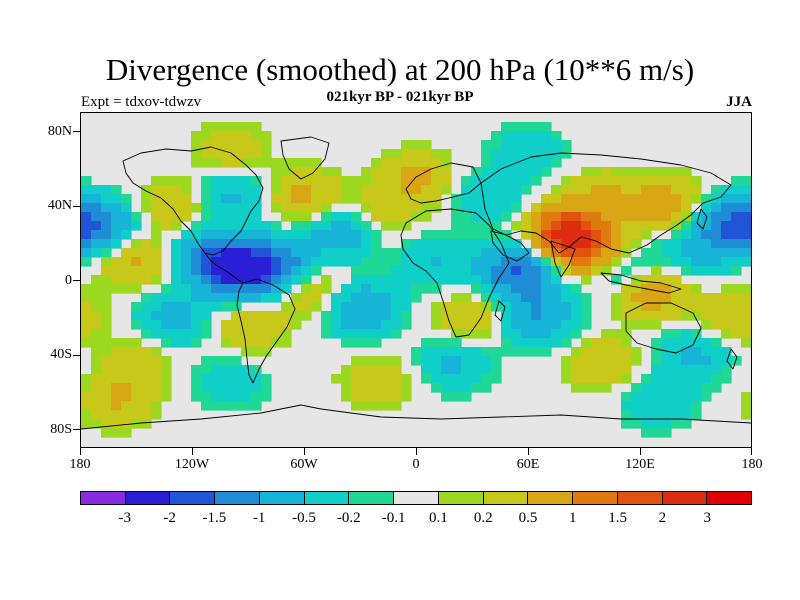 The width and height of the screenshot is (800, 600). I want to click on colorbar-label: 0.1, so click(438, 518).